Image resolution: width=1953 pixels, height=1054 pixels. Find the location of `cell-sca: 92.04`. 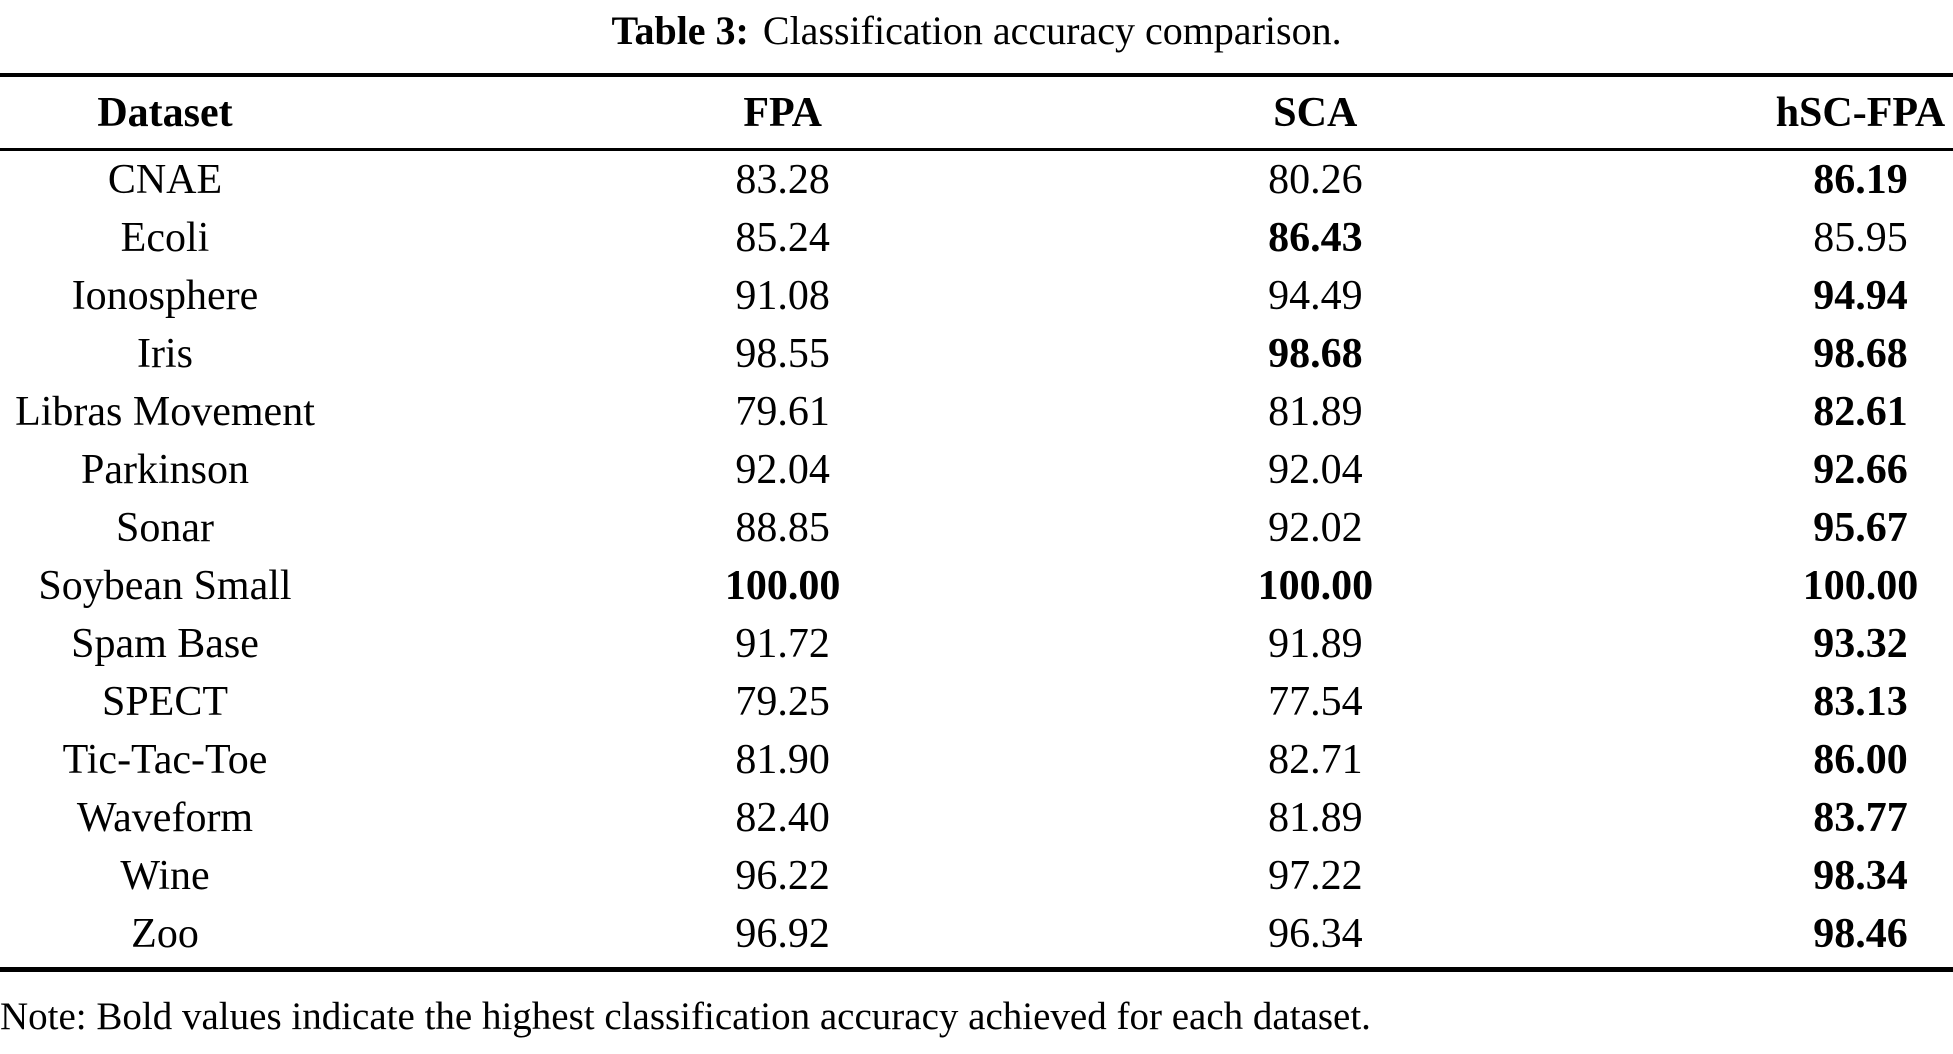

cell-sca: 92.04 is located at coordinates (1315, 470).